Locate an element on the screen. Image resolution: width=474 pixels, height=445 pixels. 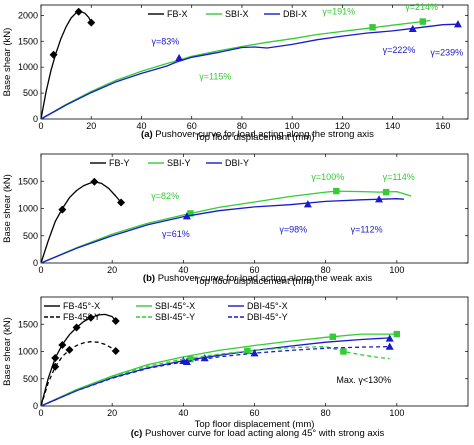
legend-label: DBI-45°-X is located at coordinates (267, 306).